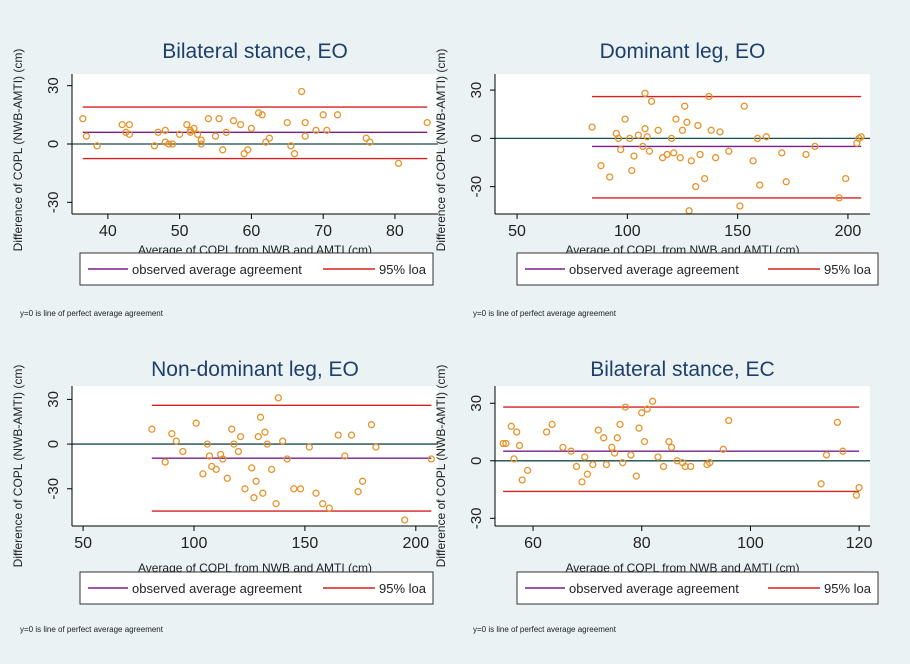 The image size is (910, 664). I want to click on x-tick-label: 120, so click(859, 543).